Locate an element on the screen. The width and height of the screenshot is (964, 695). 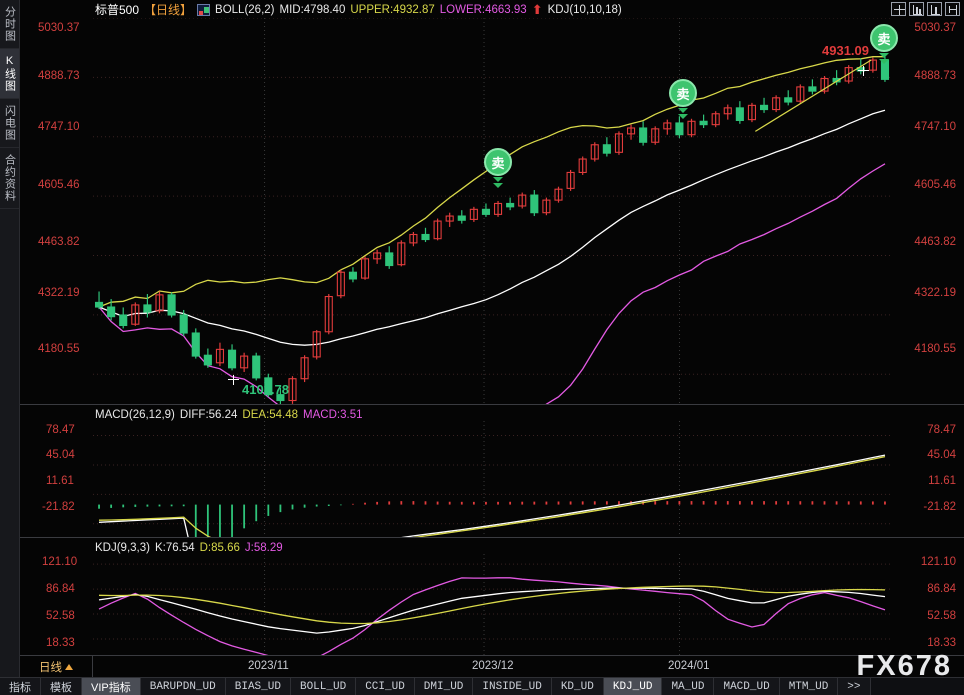
tab-label: MA_UD is located at coordinates (688, 686).